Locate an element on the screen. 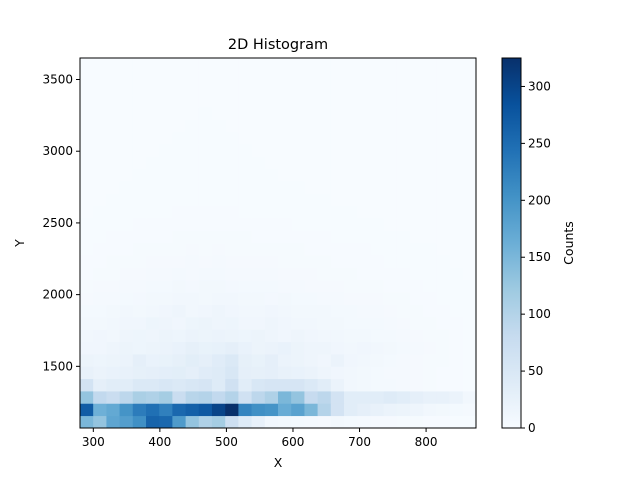  colorbar-ticks: 0 50 100 150 200 250 300 is located at coordinates (536, 257).